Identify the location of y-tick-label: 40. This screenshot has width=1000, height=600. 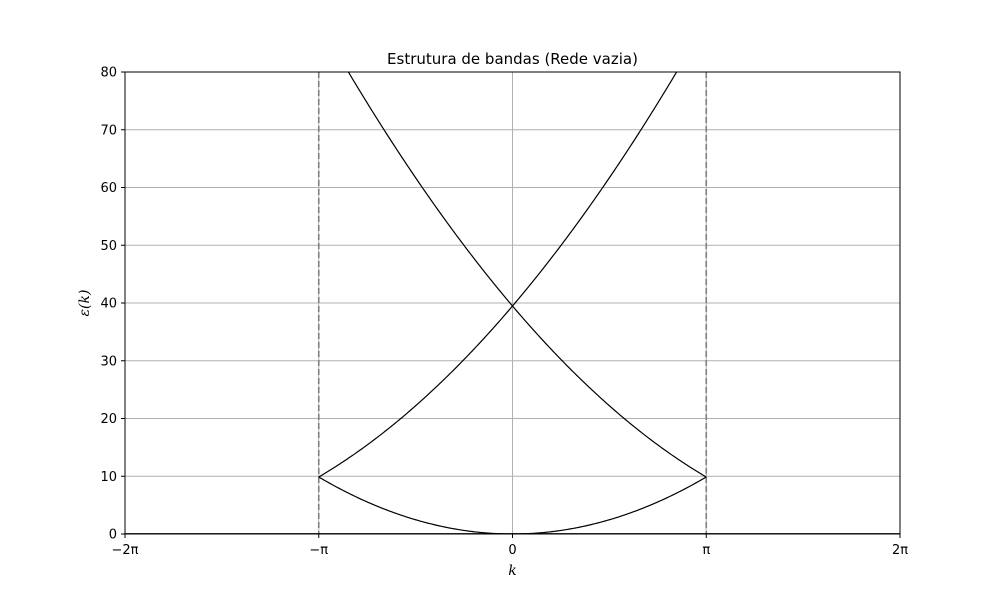
(108, 304).